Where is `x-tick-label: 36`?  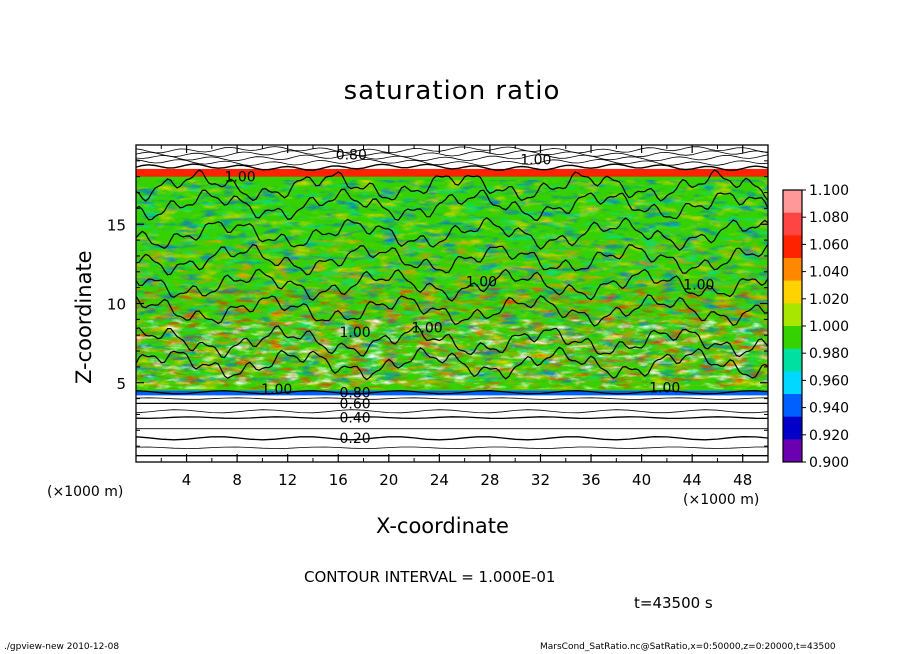
x-tick-label: 36 is located at coordinates (590, 480).